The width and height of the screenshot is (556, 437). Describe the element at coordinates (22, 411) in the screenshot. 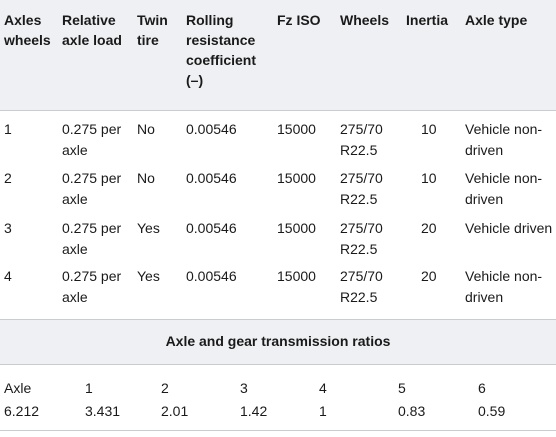

I see `ratio-value: 6.212` at that location.